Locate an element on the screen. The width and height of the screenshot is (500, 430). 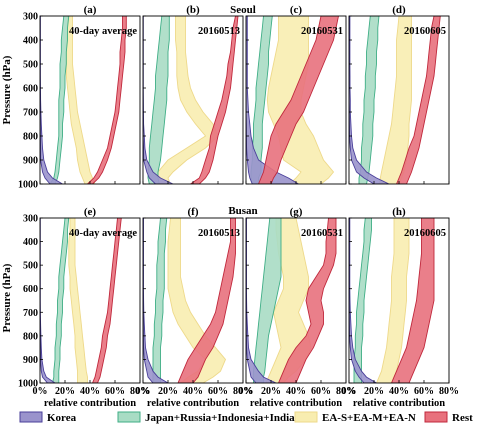
legend-label: Japan+Russia+Indonesia+India is located at coordinates (220, 418).